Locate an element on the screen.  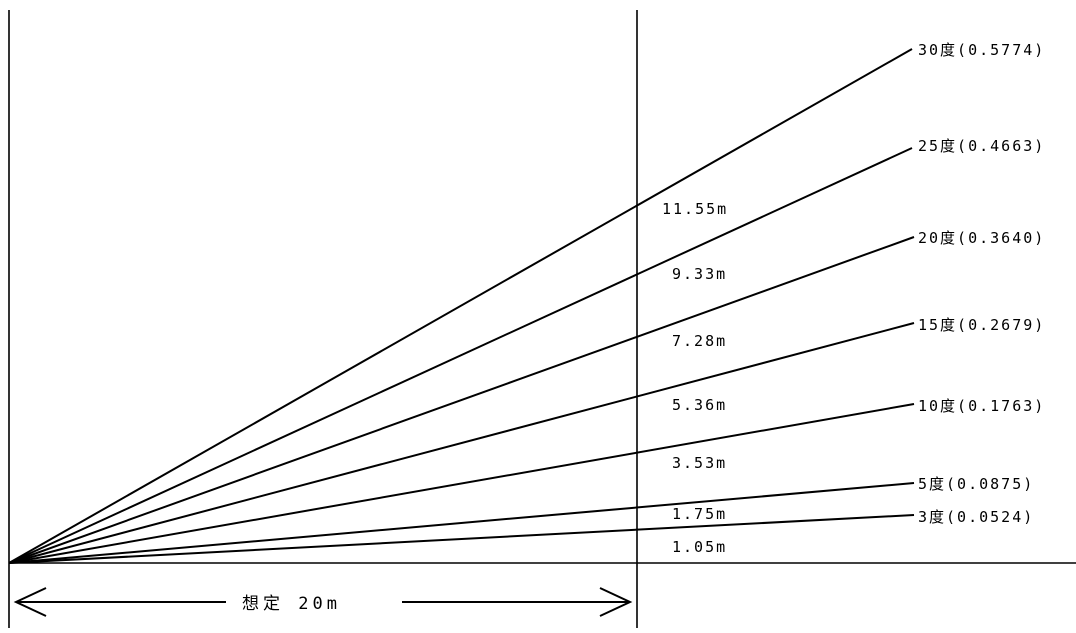
height-label-3: 1.05m is located at coordinates (699, 547).